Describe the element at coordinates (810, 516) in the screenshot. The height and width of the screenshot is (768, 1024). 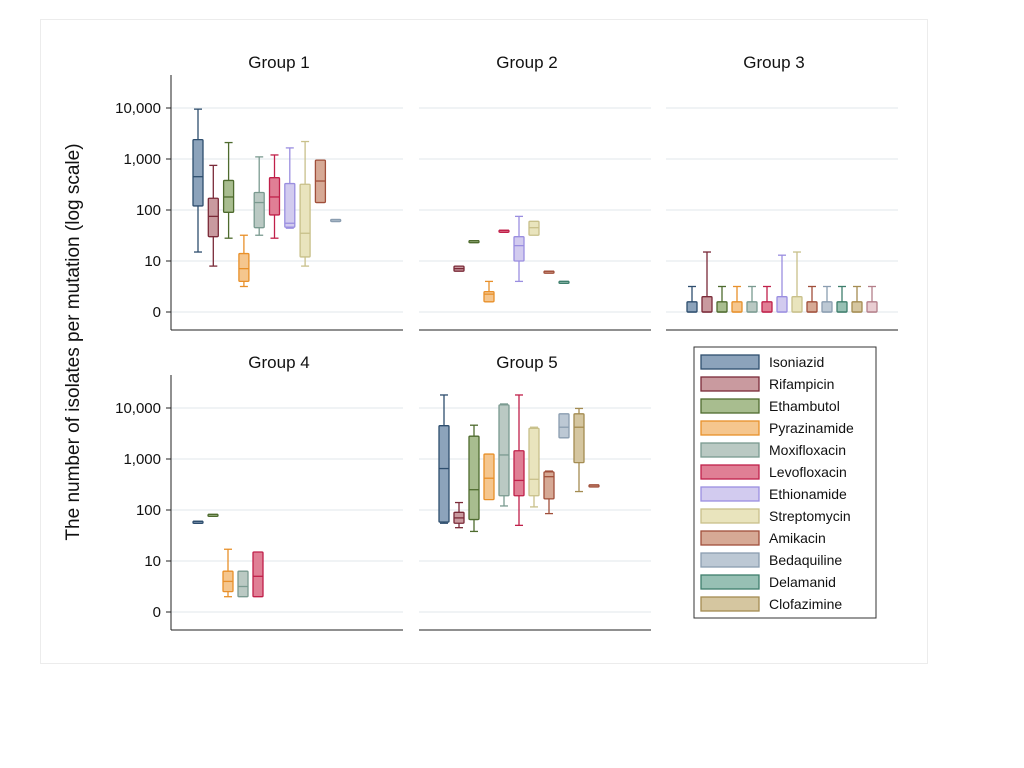
I see `legend-label: Streptomycin` at that location.